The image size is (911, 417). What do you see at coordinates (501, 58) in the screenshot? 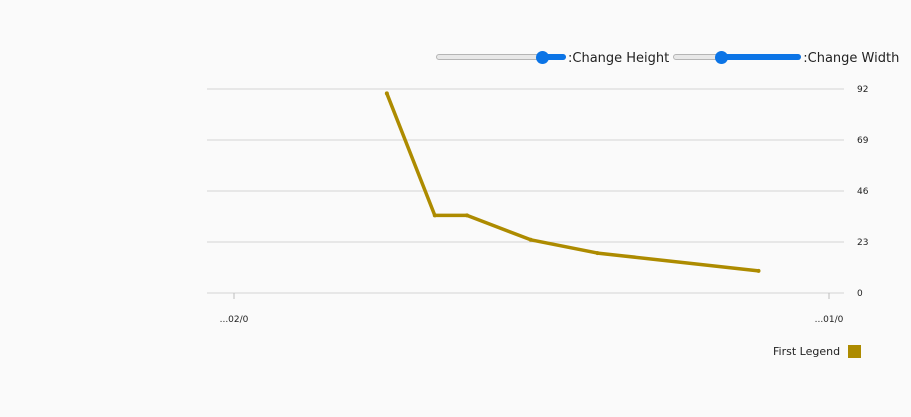
I see `height-slider` at bounding box center [501, 58].